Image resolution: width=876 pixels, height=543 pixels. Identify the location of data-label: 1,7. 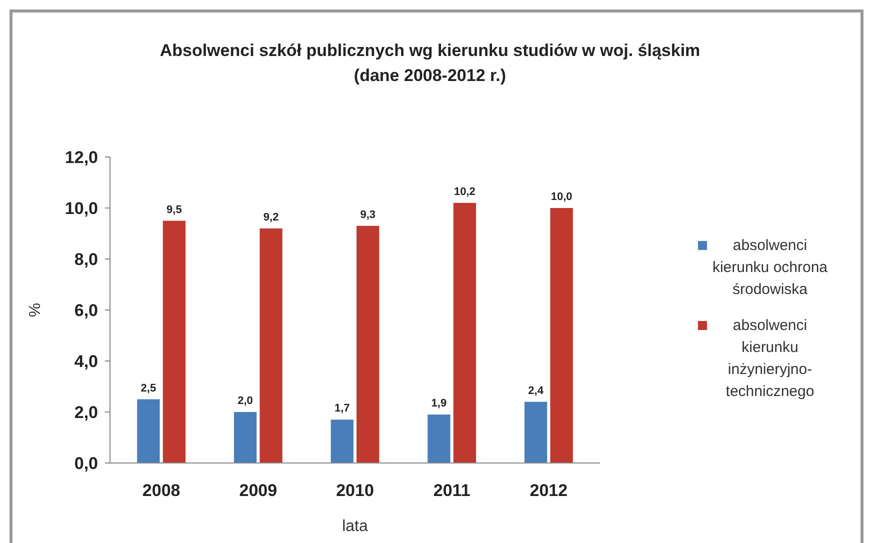
(342, 408).